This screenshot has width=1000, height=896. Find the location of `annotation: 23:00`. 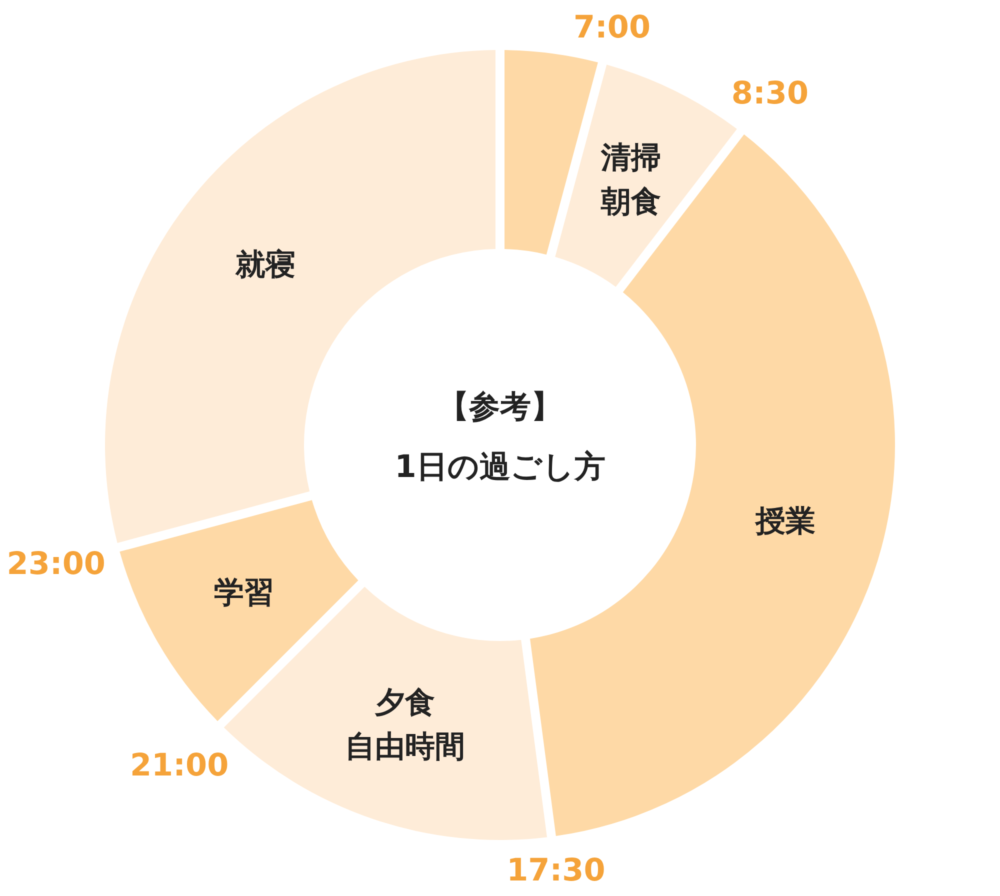

annotation: 23:00 is located at coordinates (56, 564).